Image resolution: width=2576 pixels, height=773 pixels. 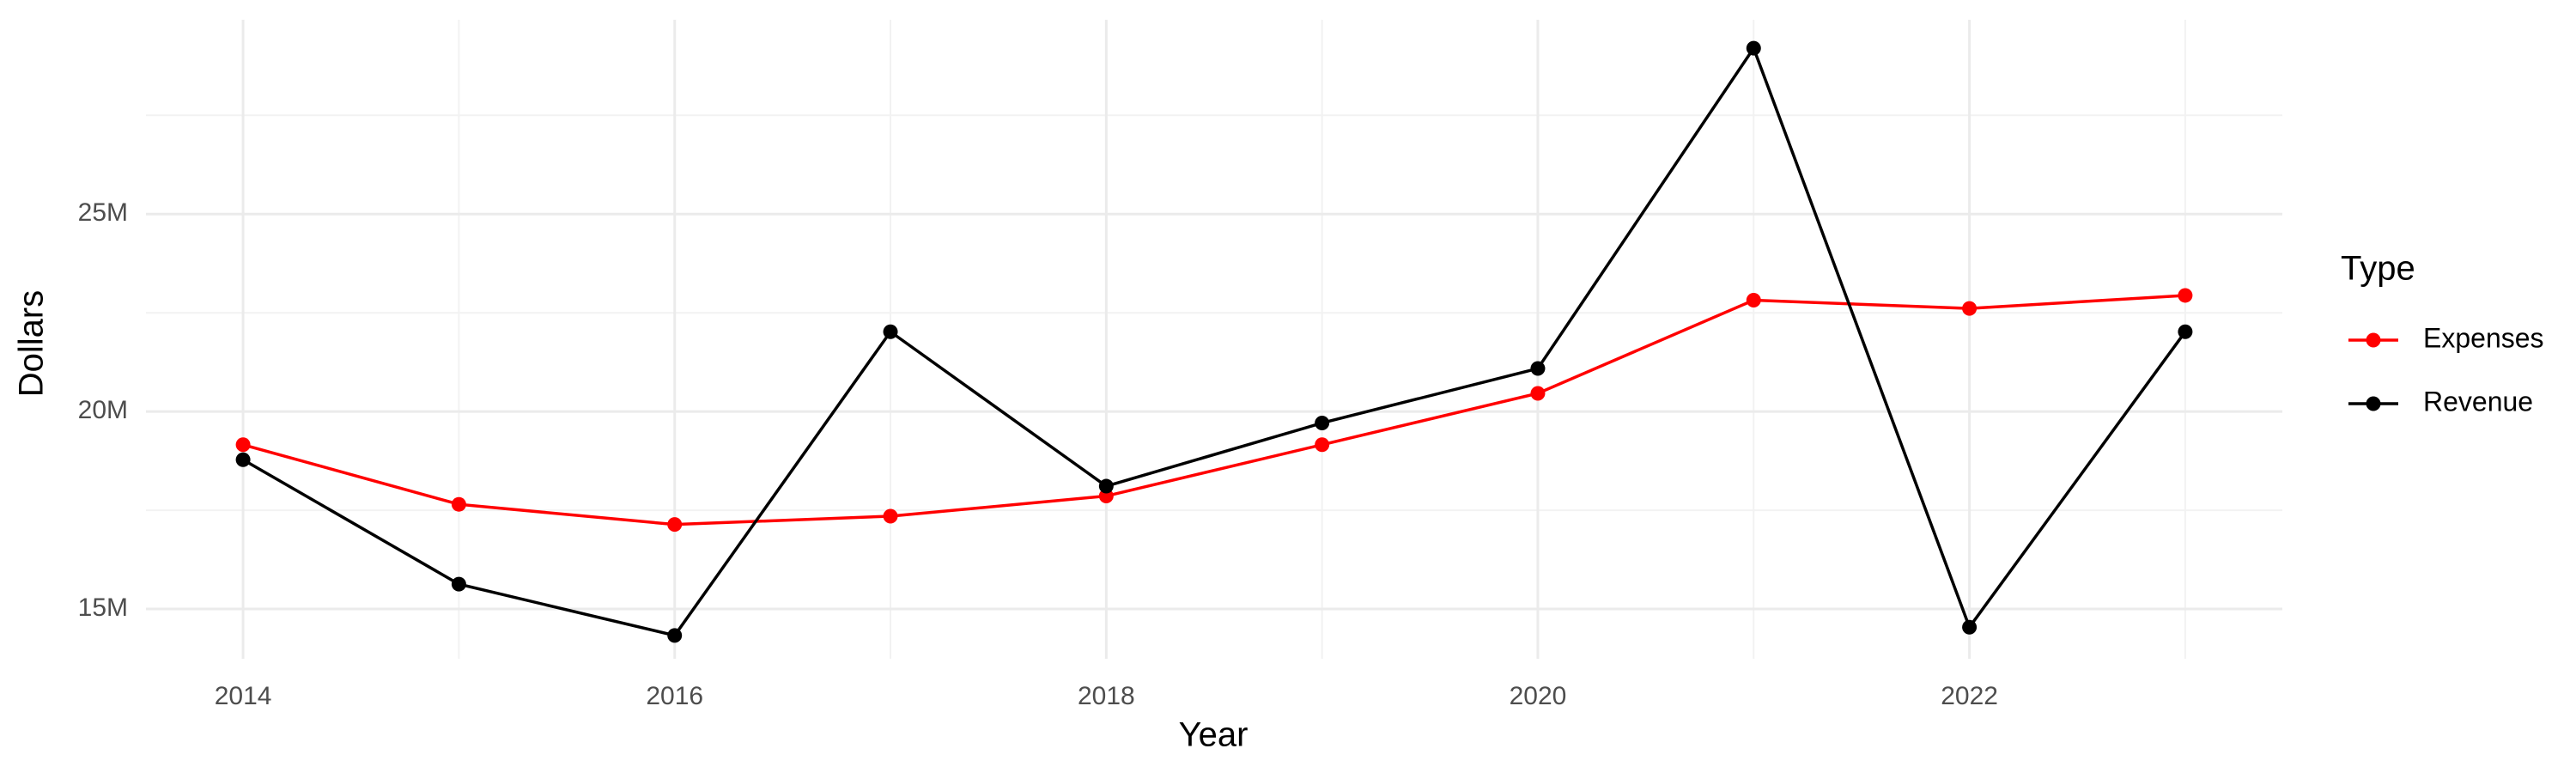 What do you see at coordinates (2478, 401) in the screenshot?
I see `legend-label: Revenue` at bounding box center [2478, 401].